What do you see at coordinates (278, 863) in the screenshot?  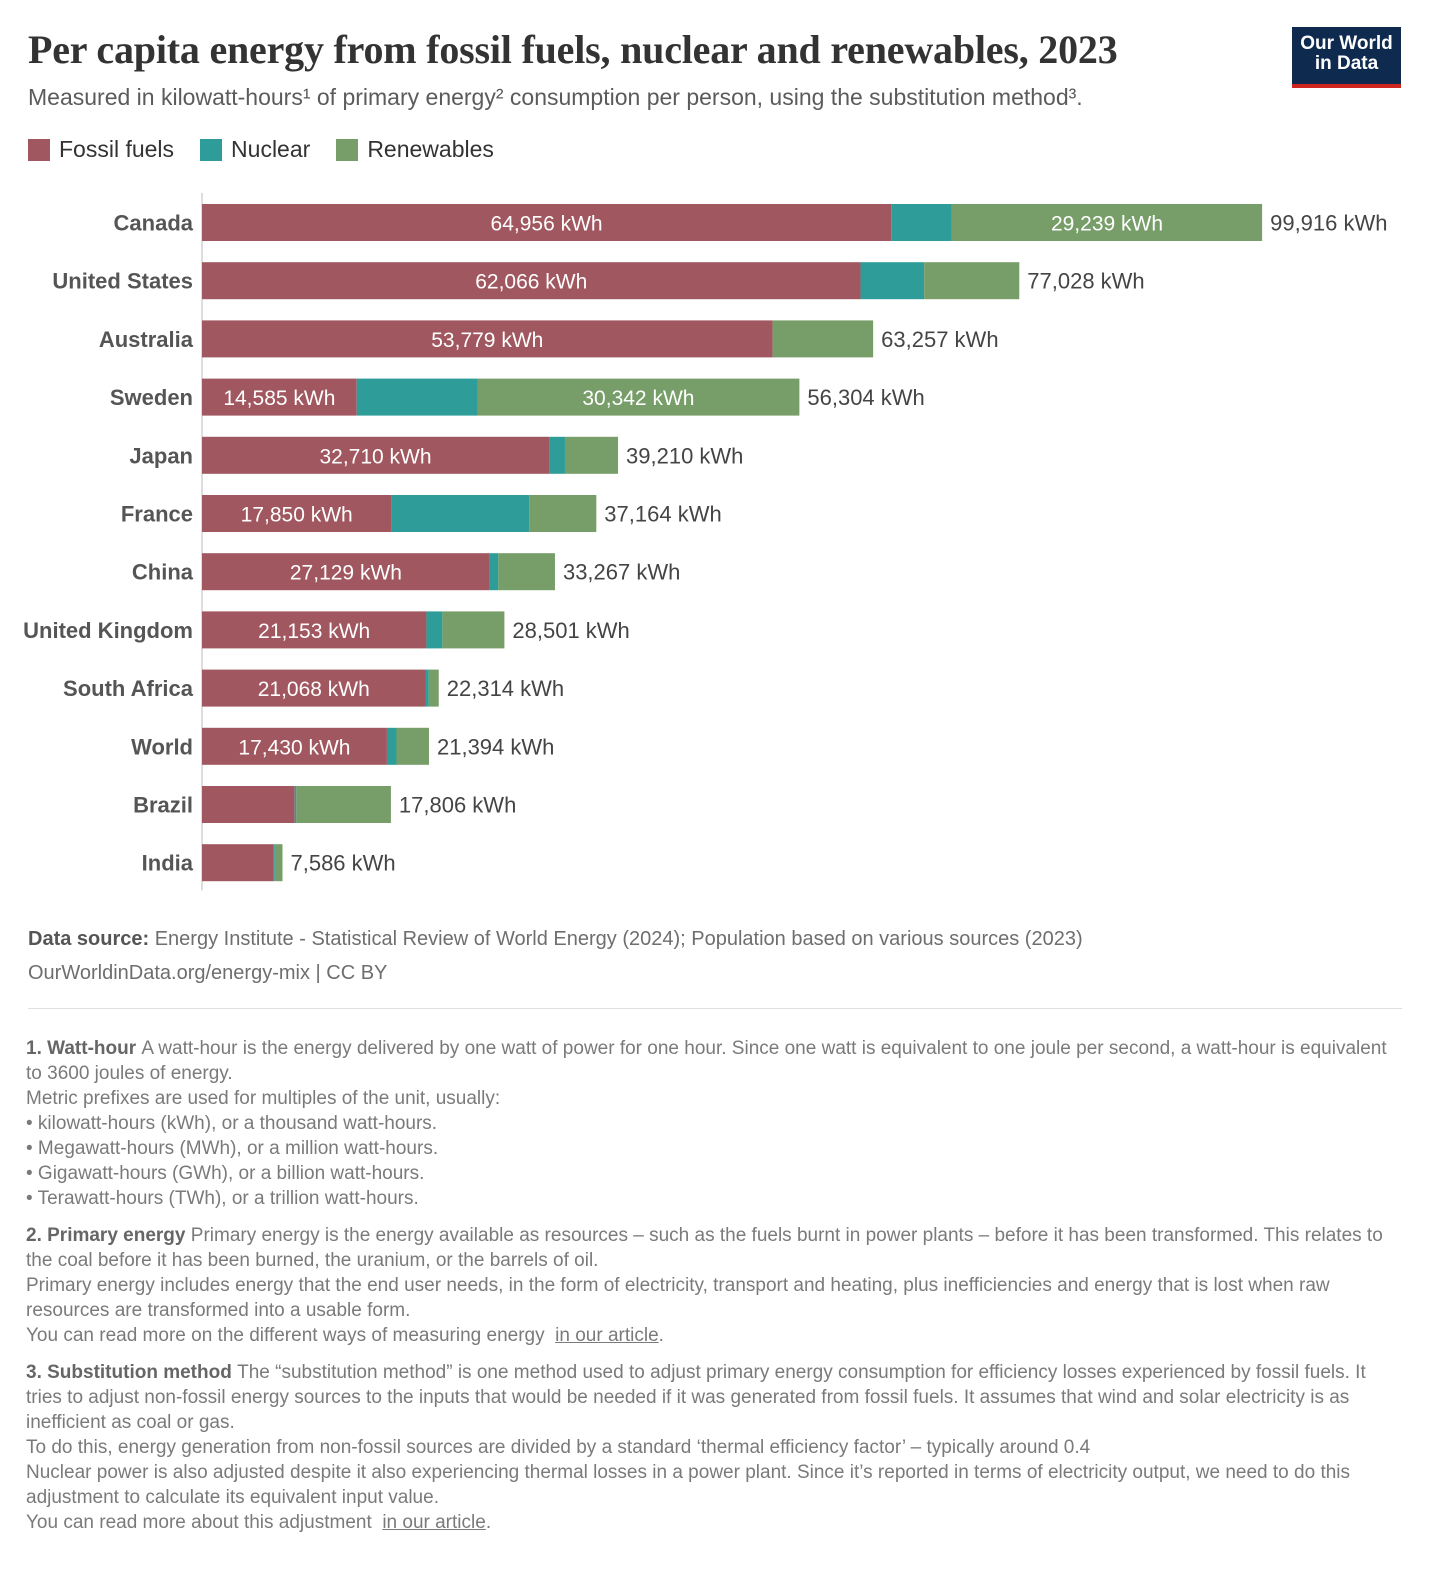 I see `bar-renewables-india` at bounding box center [278, 863].